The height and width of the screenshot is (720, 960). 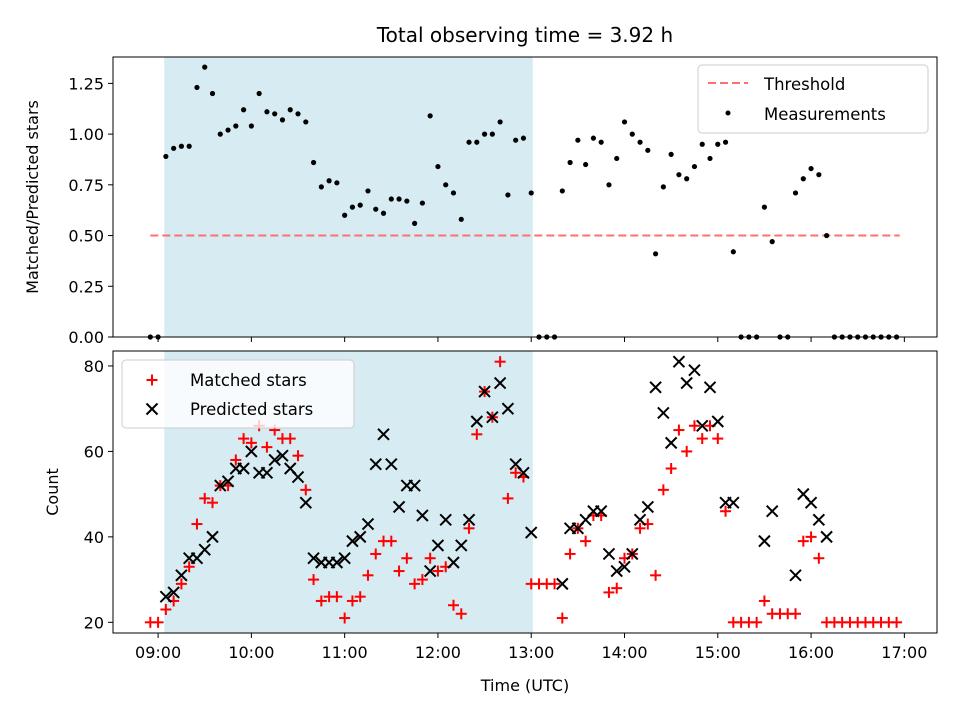 What do you see at coordinates (86, 236) in the screenshot?
I see `y-tick-label: 0.50` at bounding box center [86, 236].